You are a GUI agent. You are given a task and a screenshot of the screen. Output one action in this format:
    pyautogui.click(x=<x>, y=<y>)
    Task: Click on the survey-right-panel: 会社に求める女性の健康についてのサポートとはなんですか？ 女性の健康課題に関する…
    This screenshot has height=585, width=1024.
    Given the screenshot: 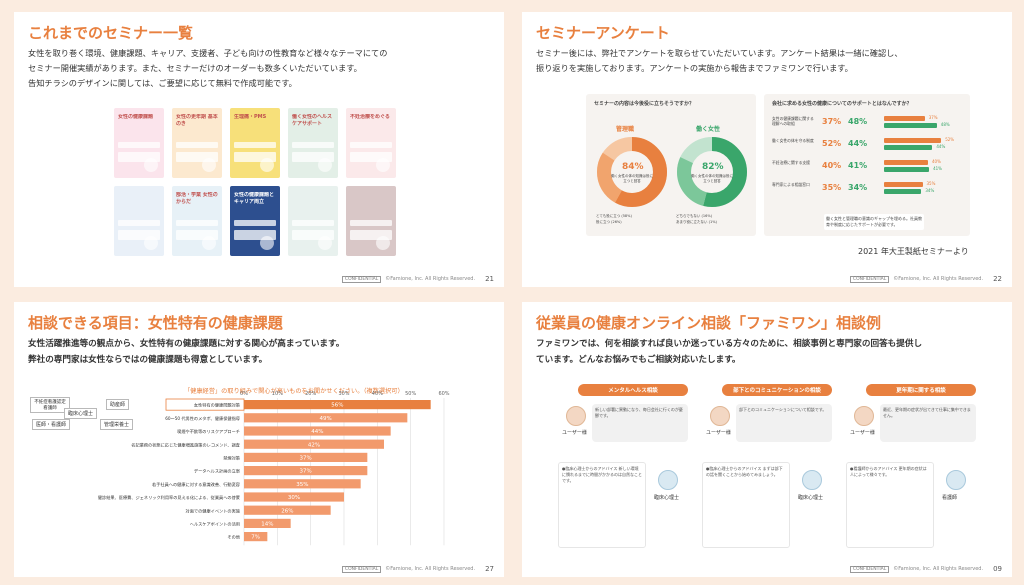 What is the action you would take?
    pyautogui.click(x=867, y=165)
    